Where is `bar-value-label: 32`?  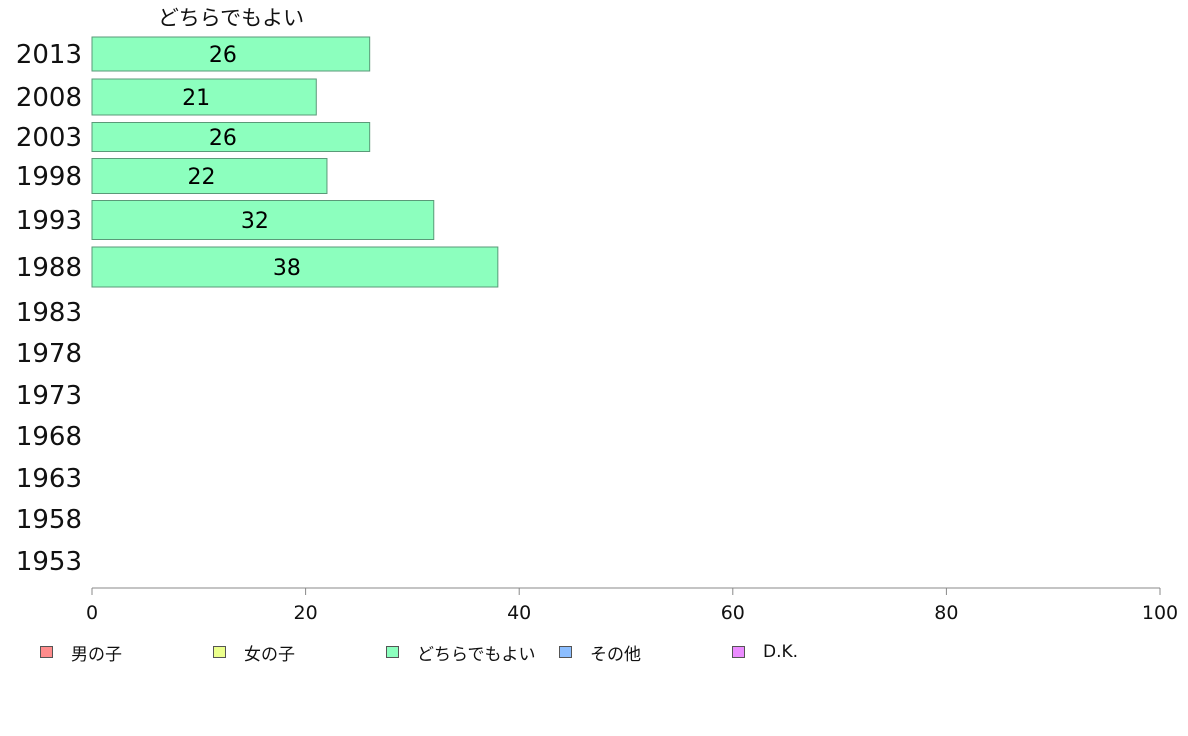 bar-value-label: 32 is located at coordinates (255, 221).